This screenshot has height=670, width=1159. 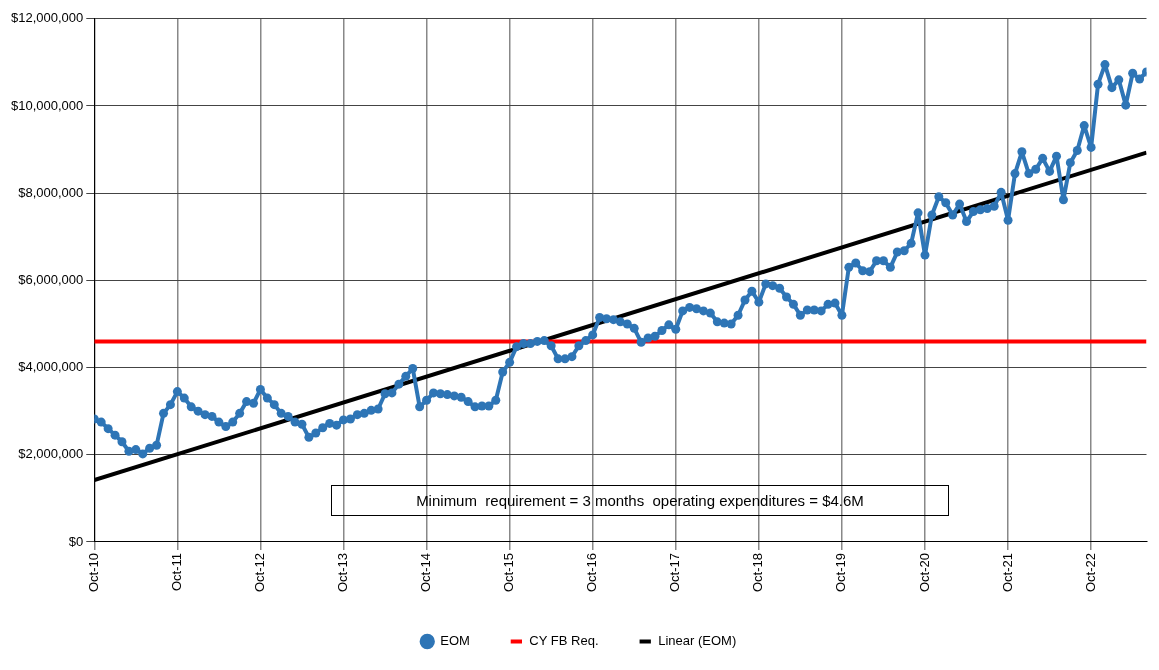 I want to click on y-tick-label: $6,000,000, so click(x=51, y=279).